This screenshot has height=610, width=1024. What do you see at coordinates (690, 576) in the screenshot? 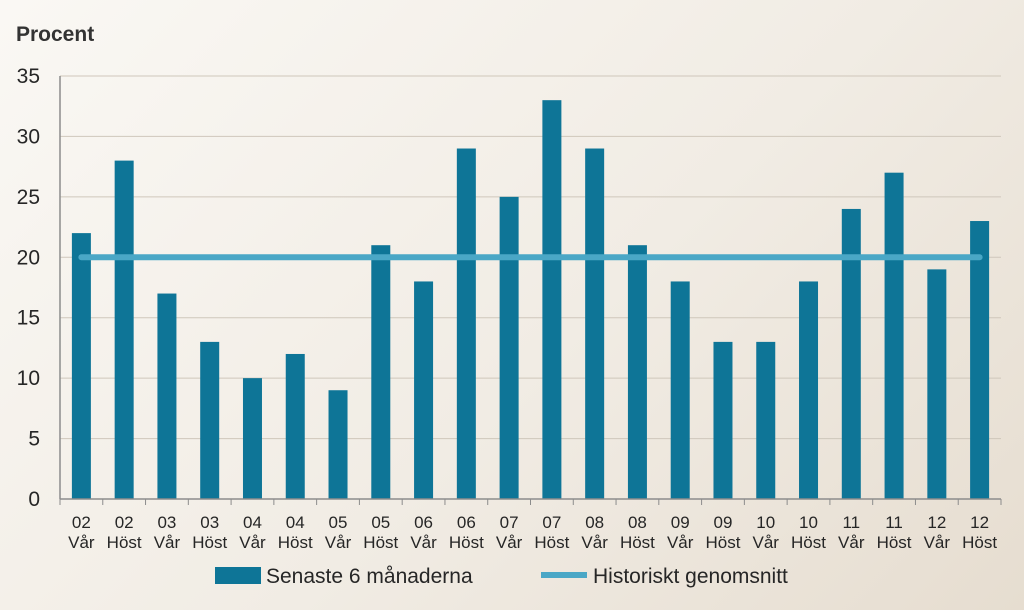
I see `legend-line-label: Historiskt genomsnitt` at bounding box center [690, 576].